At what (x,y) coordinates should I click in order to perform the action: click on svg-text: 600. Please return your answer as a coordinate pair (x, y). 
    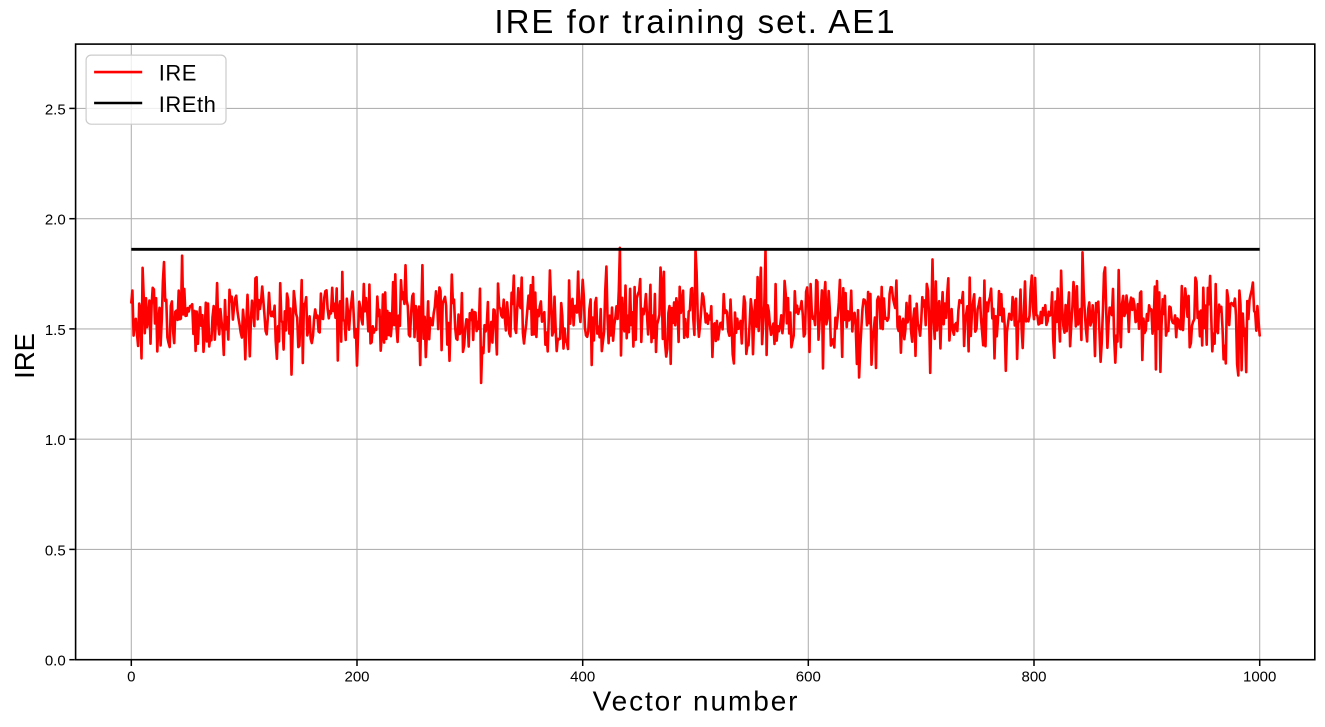
    Looking at the image, I should click on (808, 677).